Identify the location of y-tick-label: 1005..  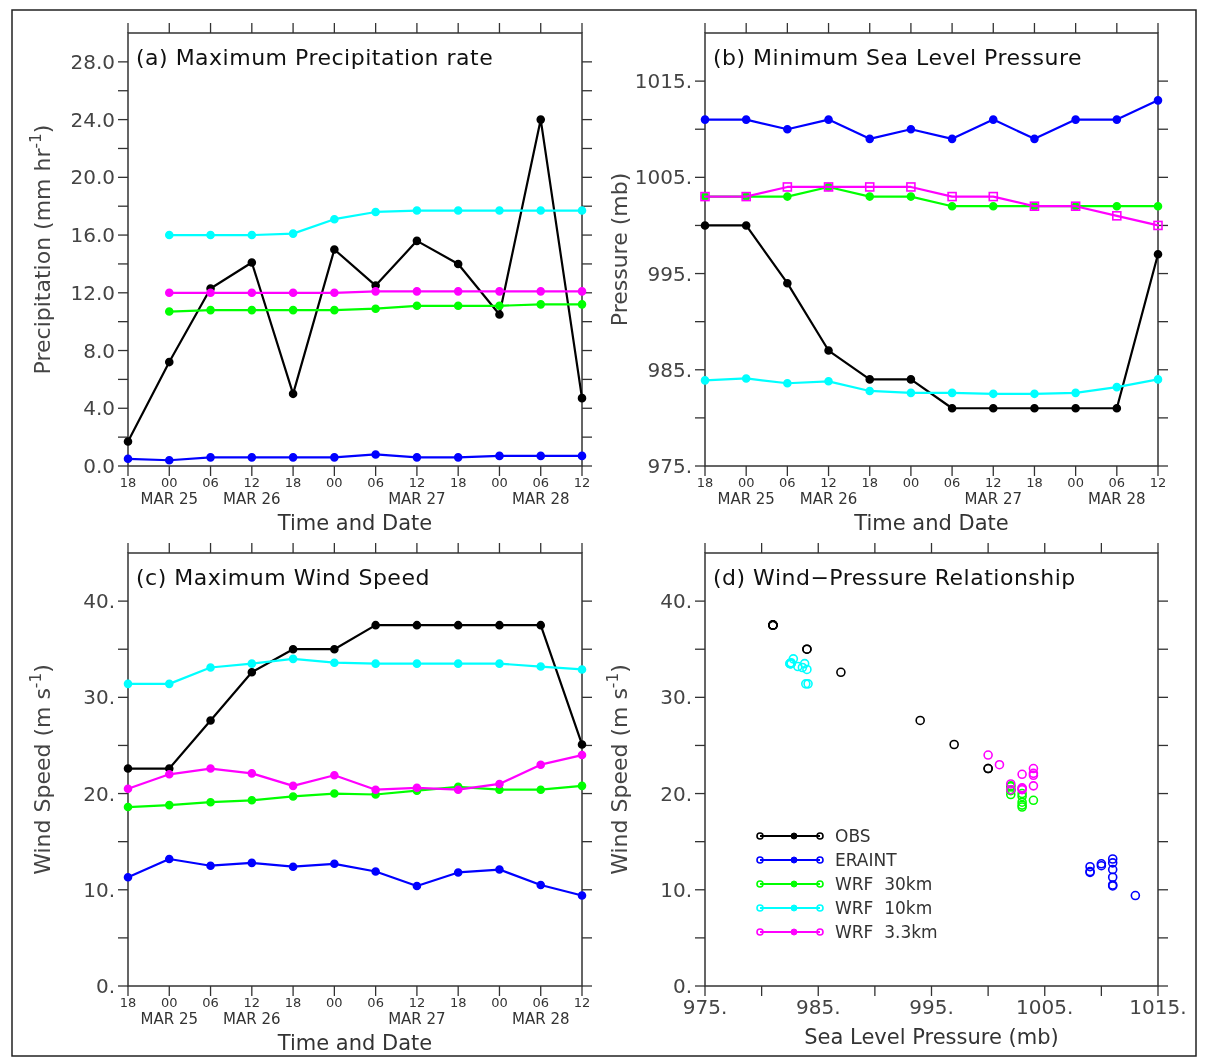
(663, 177).